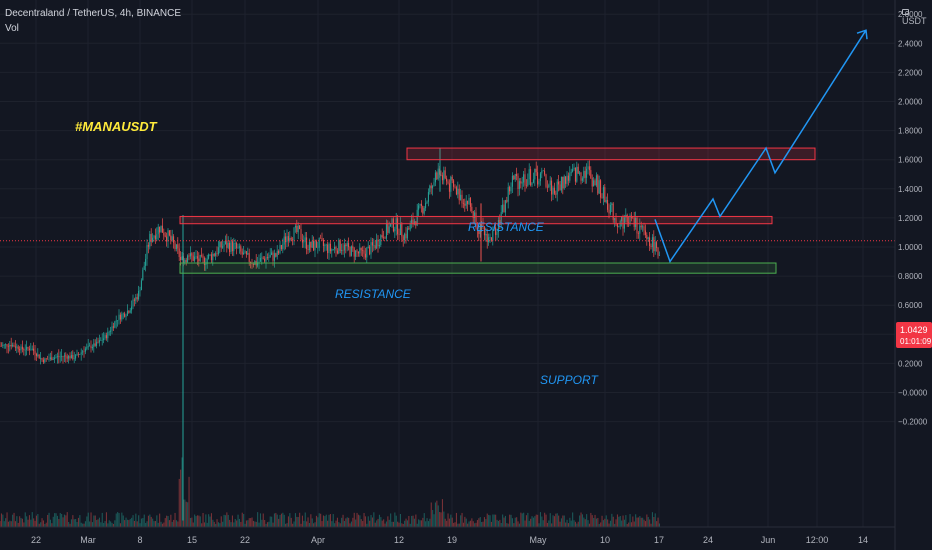 The height and width of the screenshot is (550, 932). What do you see at coordinates (611, 154) in the screenshot?
I see `resistance-zone-upper` at bounding box center [611, 154].